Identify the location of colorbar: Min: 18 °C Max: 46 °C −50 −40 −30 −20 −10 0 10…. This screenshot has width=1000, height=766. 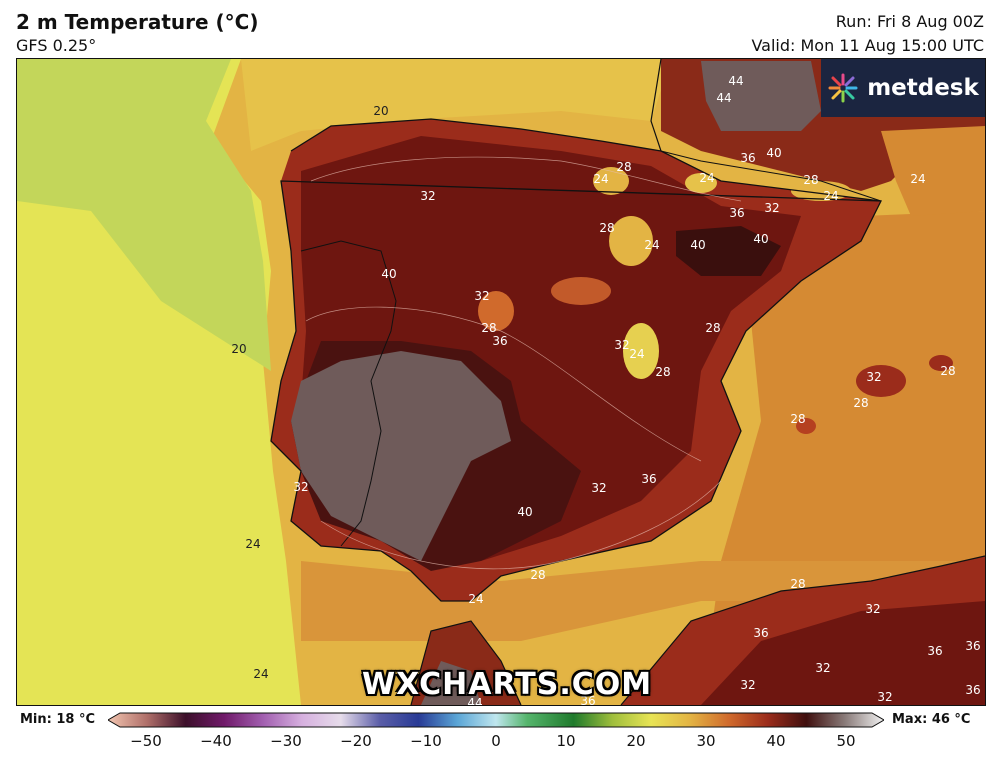
(500, 736).